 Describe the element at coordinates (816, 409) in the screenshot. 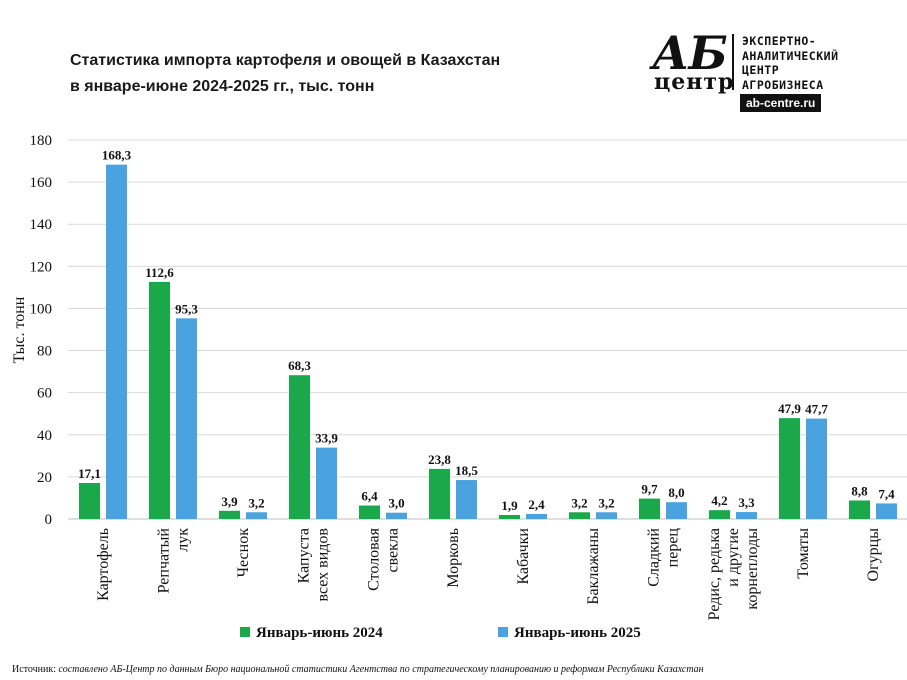

I see `data-label: 47,7` at that location.